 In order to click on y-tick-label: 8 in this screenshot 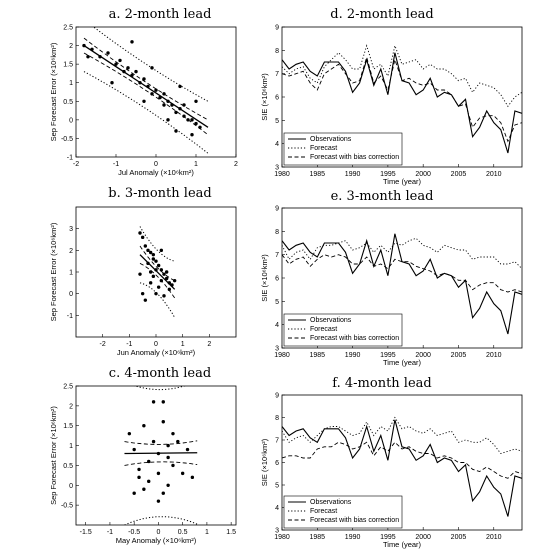, I will do `click(277, 51)`.